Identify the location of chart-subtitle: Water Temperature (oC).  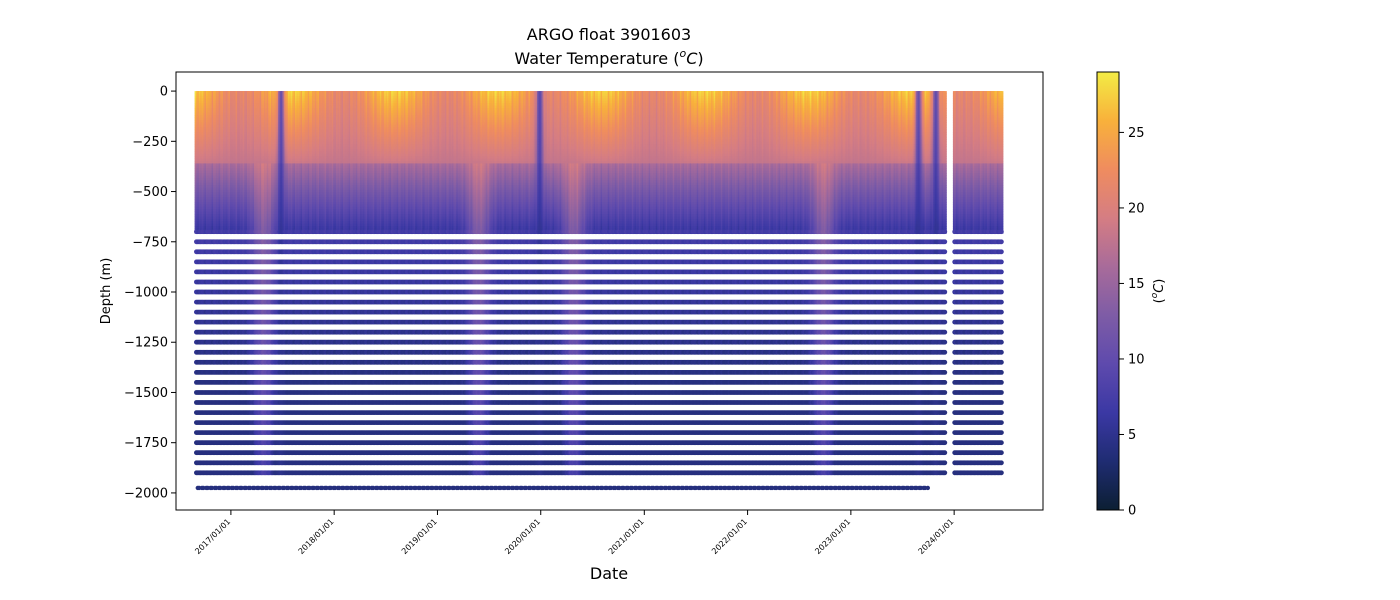
(608, 57).